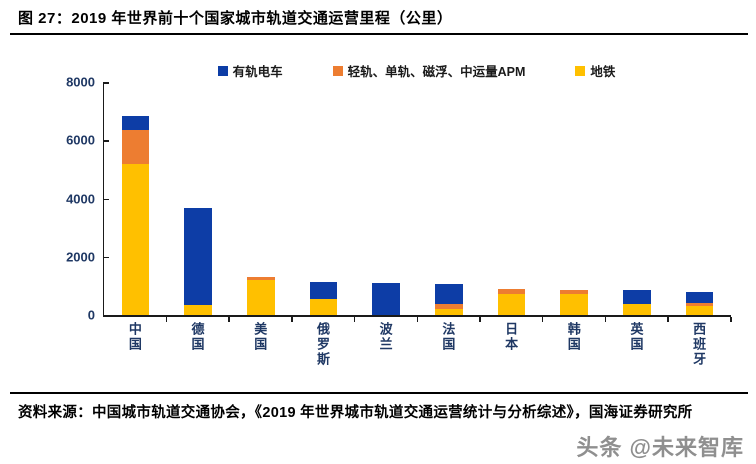 The width and height of the screenshot is (756, 464). What do you see at coordinates (80, 82) in the screenshot?
I see `y-axis-tick-label: 8000` at bounding box center [80, 82].